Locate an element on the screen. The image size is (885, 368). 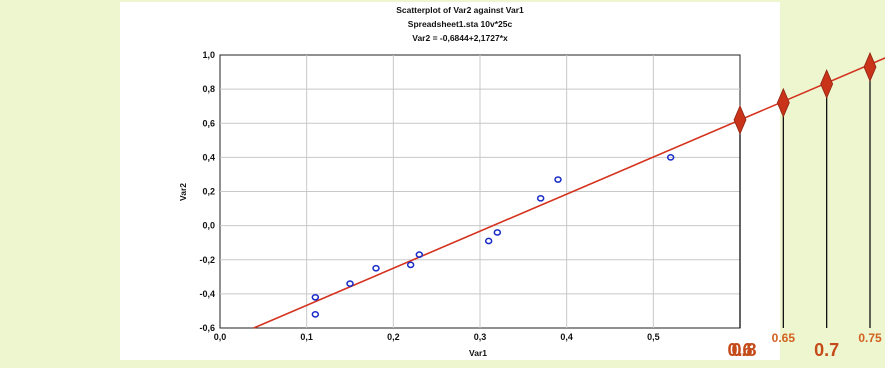
extrapolation-label: 0.65 is located at coordinates (784, 338).